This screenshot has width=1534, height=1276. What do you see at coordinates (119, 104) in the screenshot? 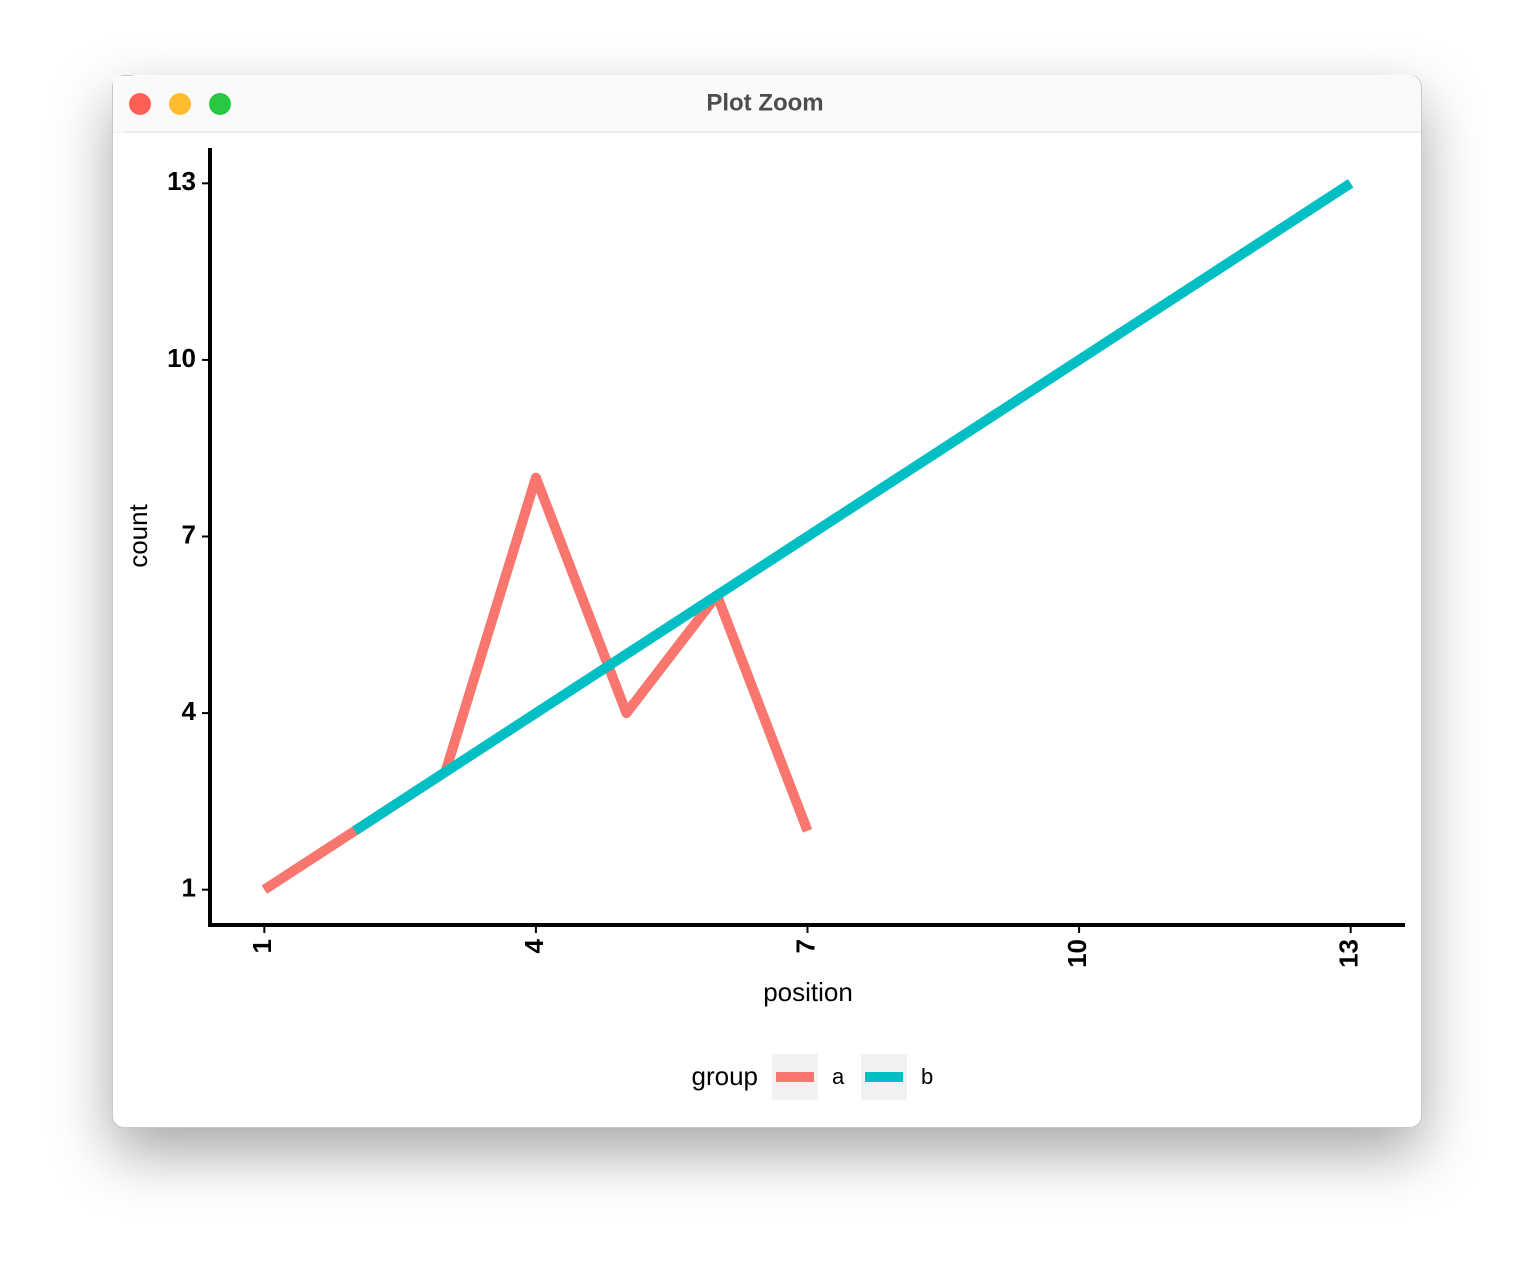
I see `title-bar-left` at bounding box center [119, 104].